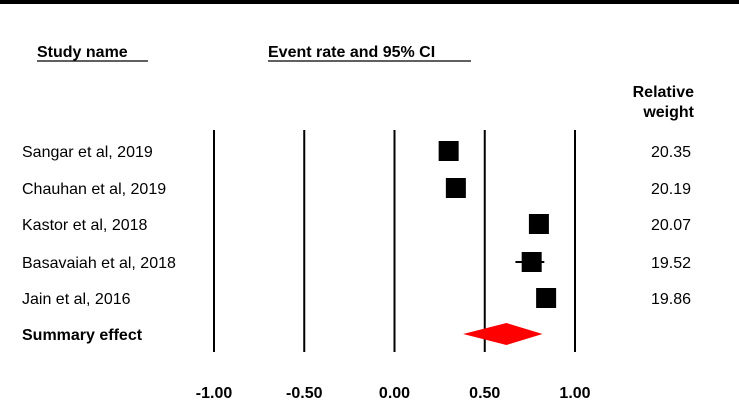  Describe the element at coordinates (351, 52) in the screenshot. I see `effect-header: Event rate and 95% CI` at that location.